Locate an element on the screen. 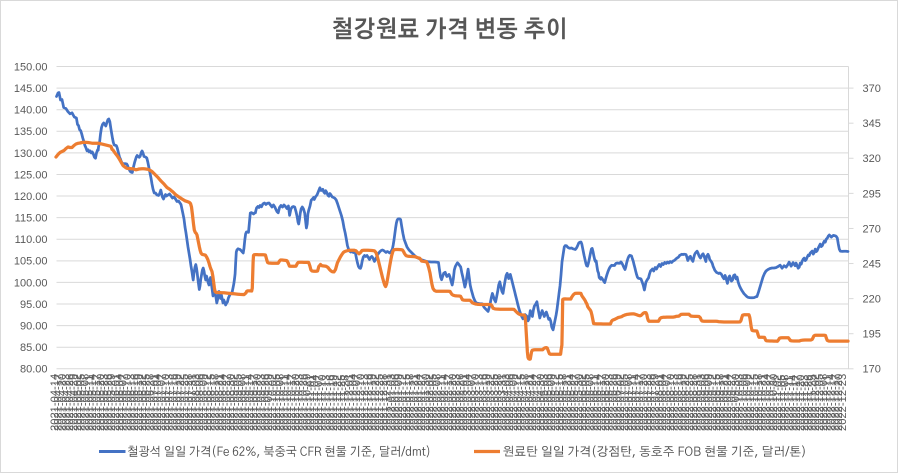 The height and width of the screenshot is (473, 898). svg-text: 2021-09-14 is located at coordinates (250, 402).